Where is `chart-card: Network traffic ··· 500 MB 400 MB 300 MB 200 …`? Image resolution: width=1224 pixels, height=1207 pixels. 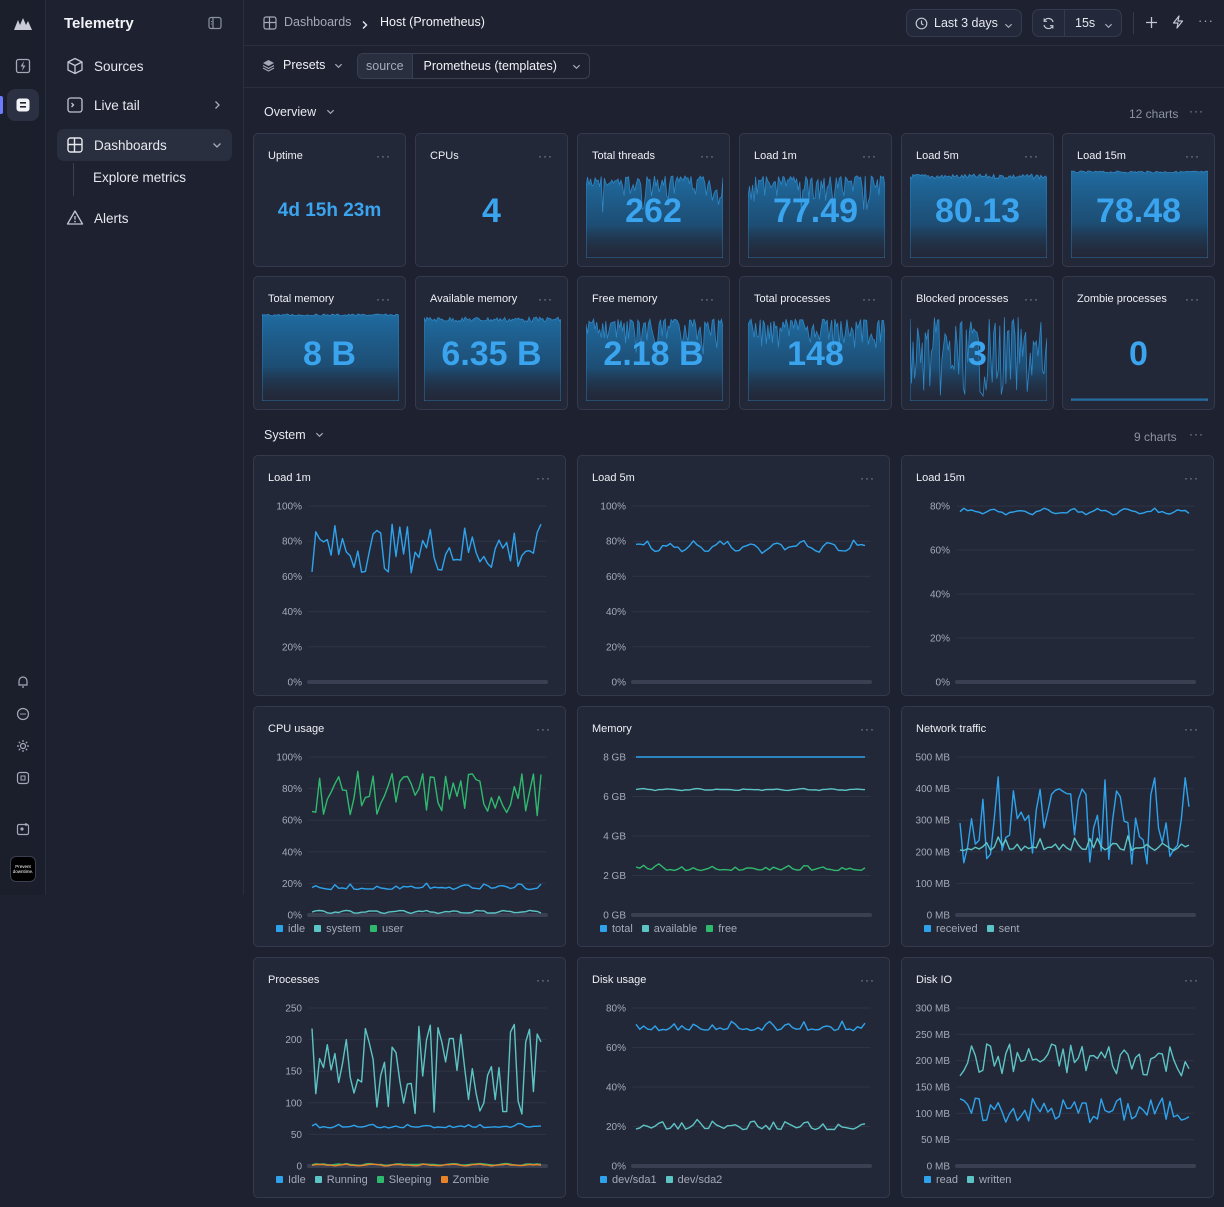 chart-card: Network traffic ··· 500 MB 400 MB 300 MB 200 … is located at coordinates (1057, 826).